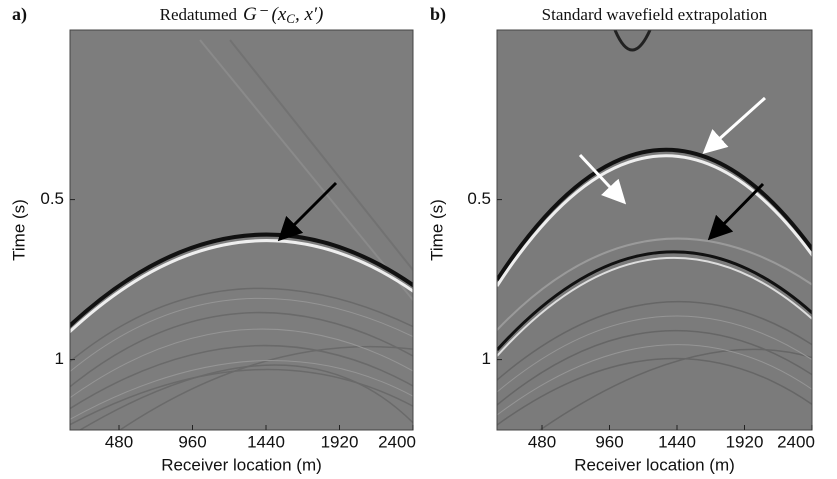  I want to click on title-math-end: , x′), so click(309, 14).